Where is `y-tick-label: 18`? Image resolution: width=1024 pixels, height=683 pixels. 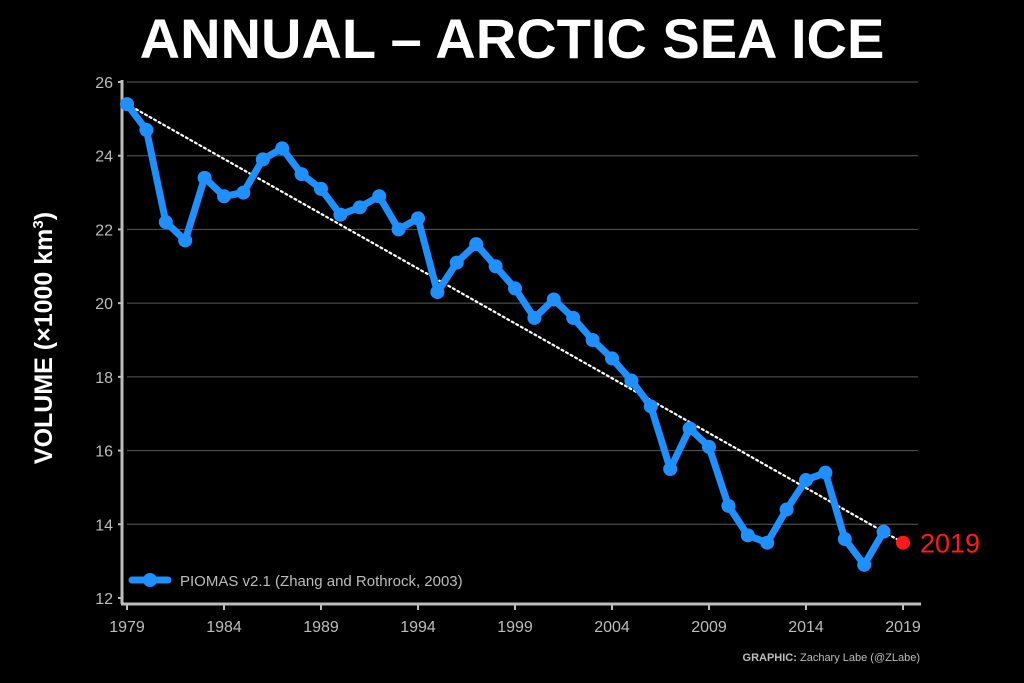
y-tick-label: 18 is located at coordinates (104, 378).